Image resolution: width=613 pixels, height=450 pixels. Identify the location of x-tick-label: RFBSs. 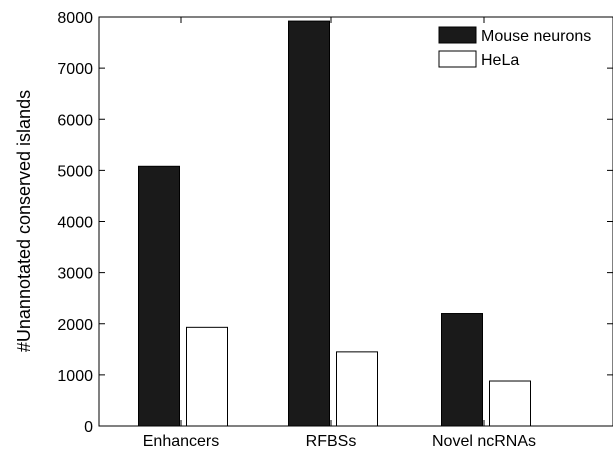
(331, 441).